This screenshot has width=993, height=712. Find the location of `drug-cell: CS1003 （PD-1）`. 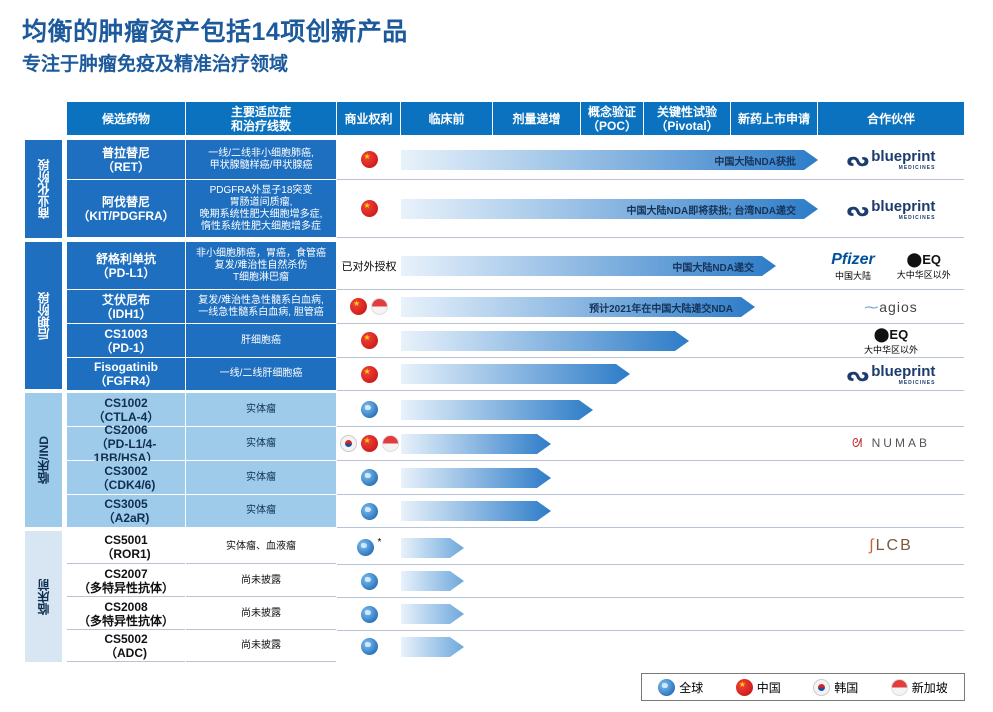

drug-cell: CS1003 （PD-1） is located at coordinates (126, 340).